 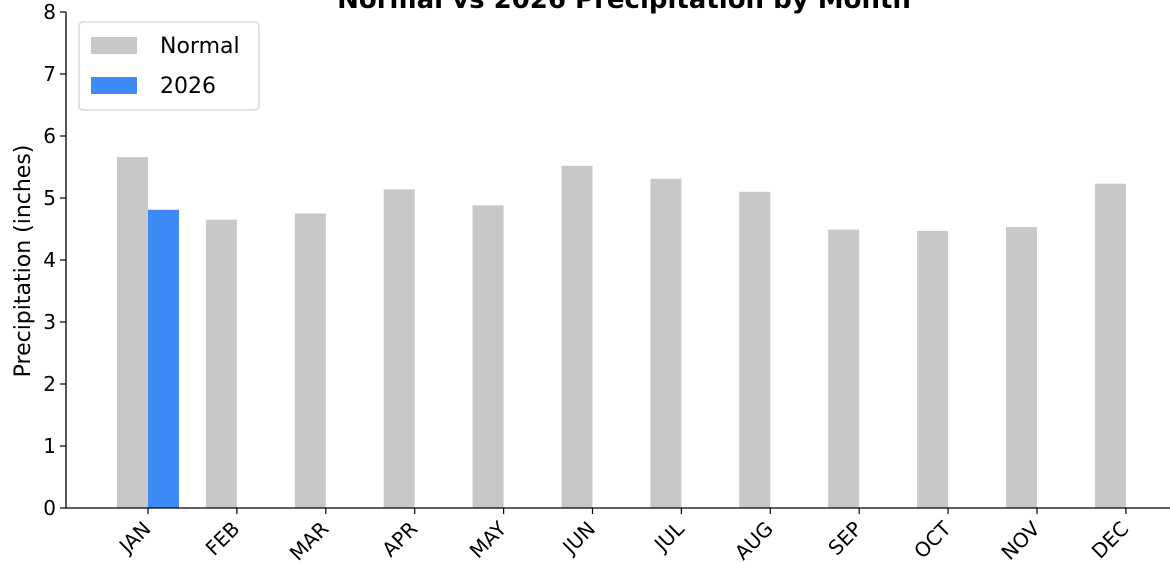 I want to click on y-axis: 0 1 2 3 4 5 6 7 8, so click(x=54, y=260).